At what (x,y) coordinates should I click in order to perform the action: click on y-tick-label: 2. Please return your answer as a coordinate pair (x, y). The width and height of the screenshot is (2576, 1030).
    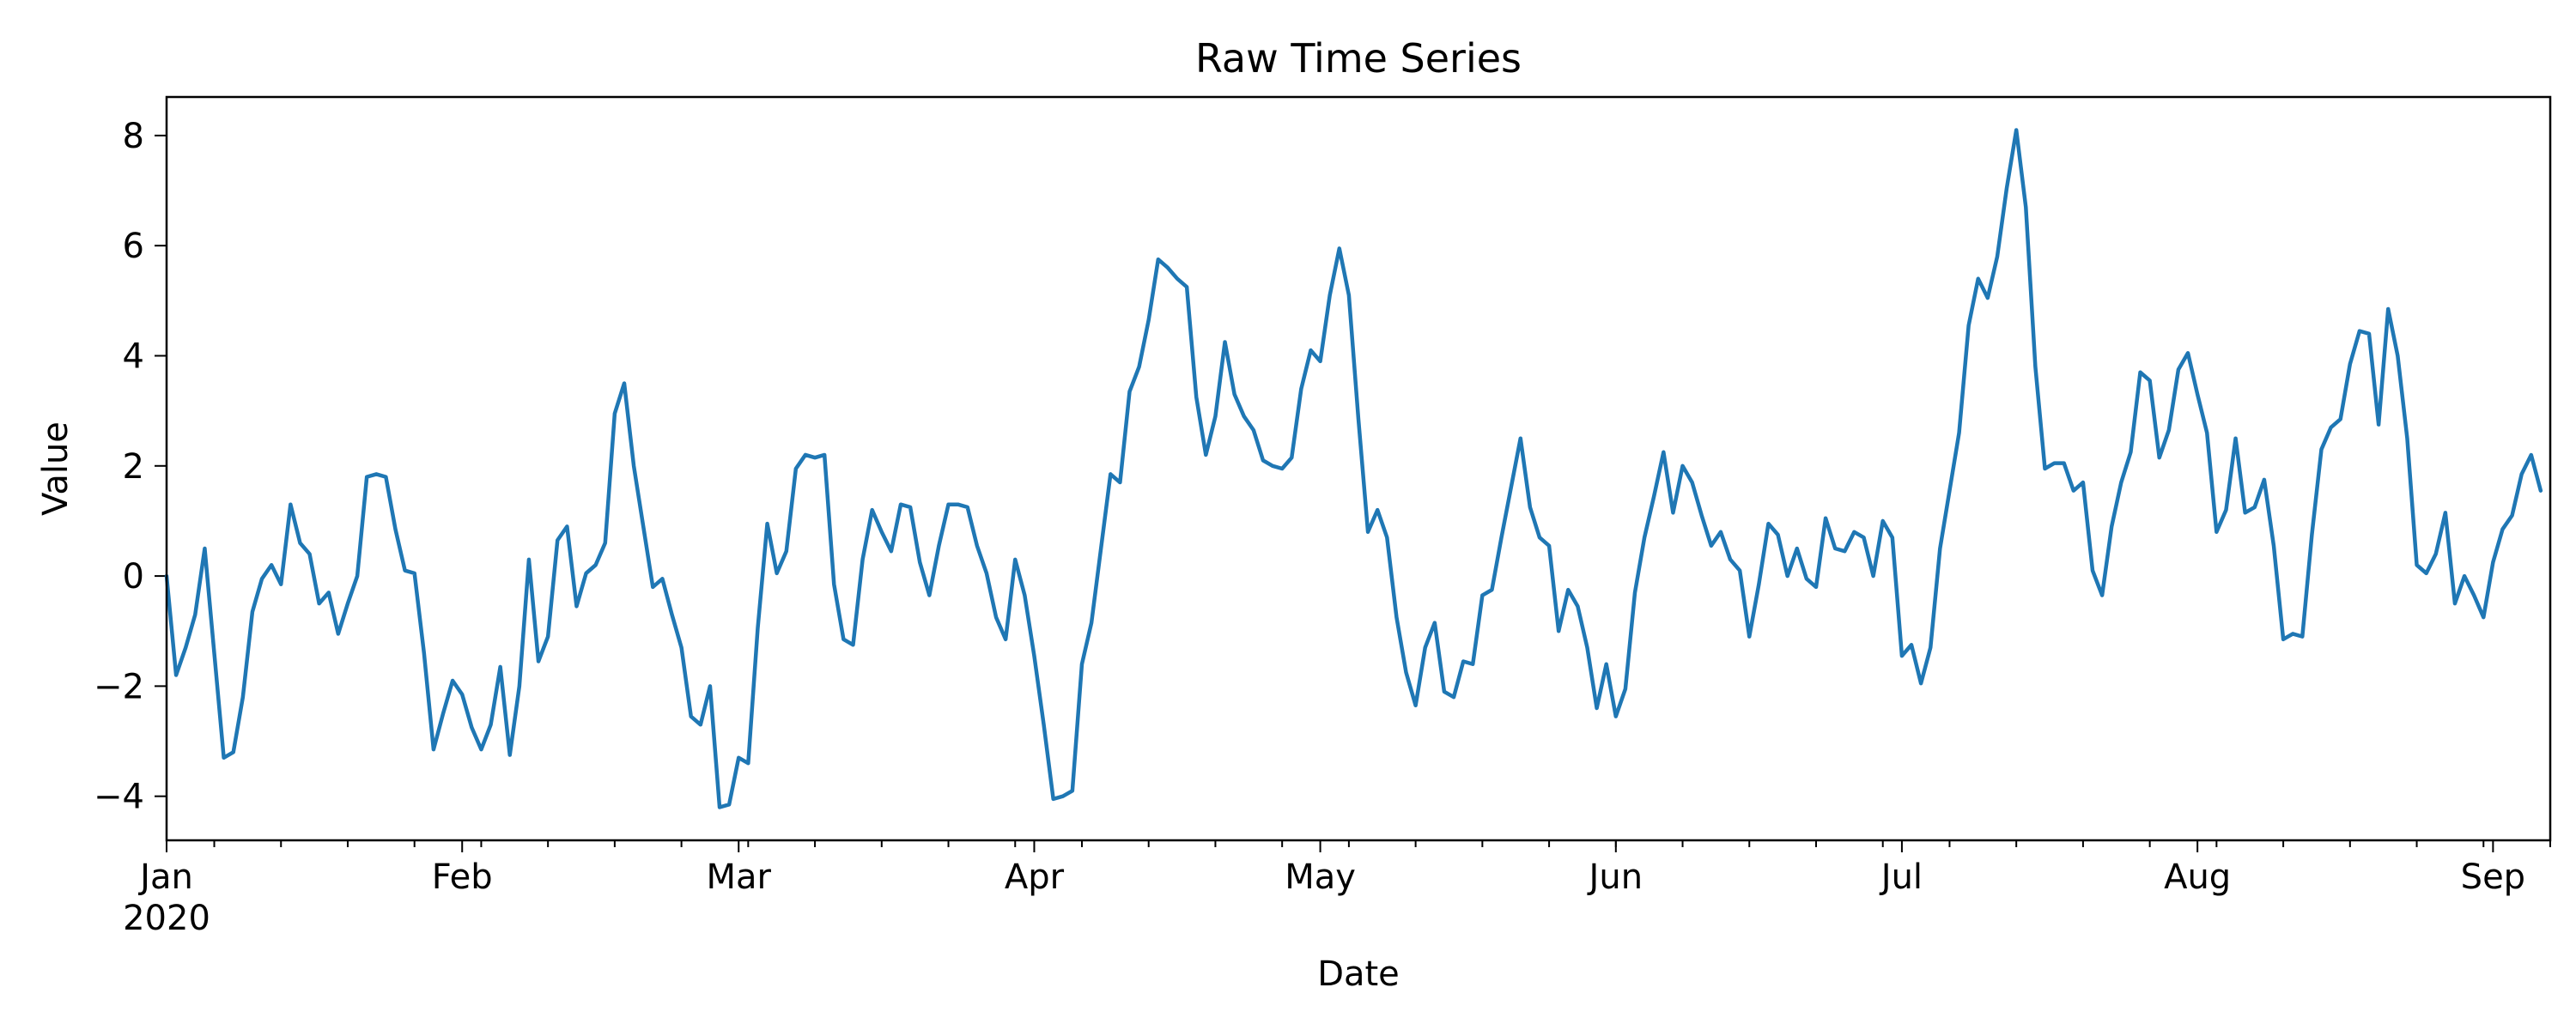
    Looking at the image, I should click on (133, 467).